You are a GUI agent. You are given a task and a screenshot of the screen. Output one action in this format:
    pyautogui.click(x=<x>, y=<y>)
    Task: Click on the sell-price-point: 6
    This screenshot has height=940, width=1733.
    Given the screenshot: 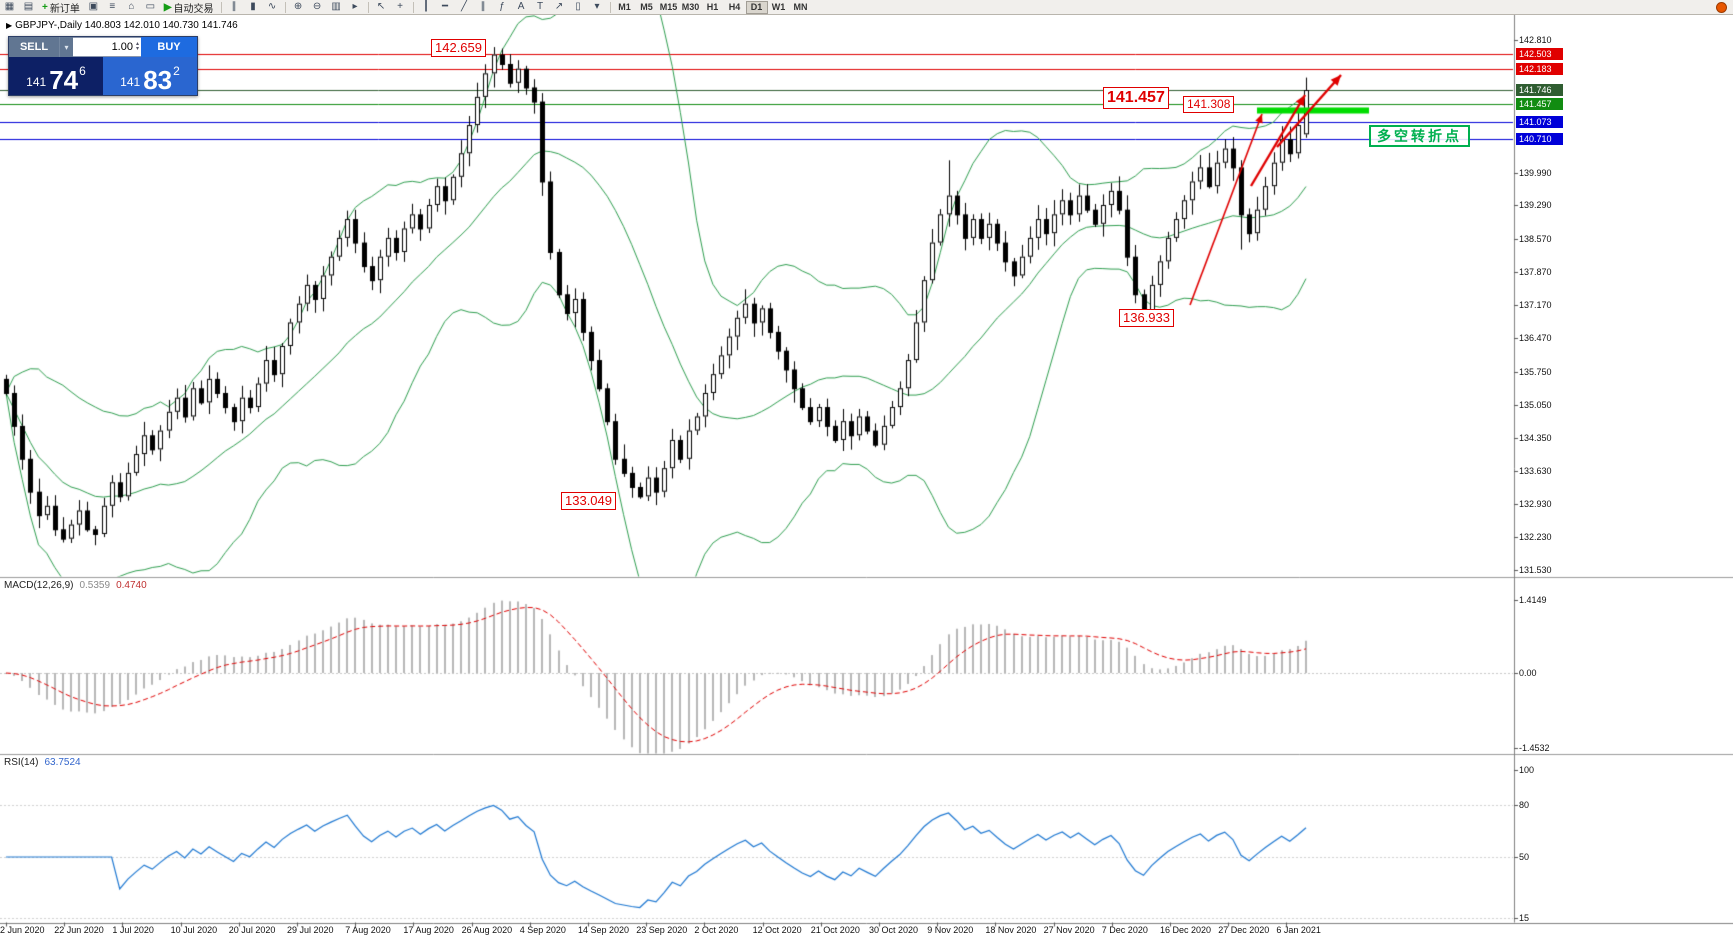 What is the action you would take?
    pyautogui.click(x=82, y=71)
    